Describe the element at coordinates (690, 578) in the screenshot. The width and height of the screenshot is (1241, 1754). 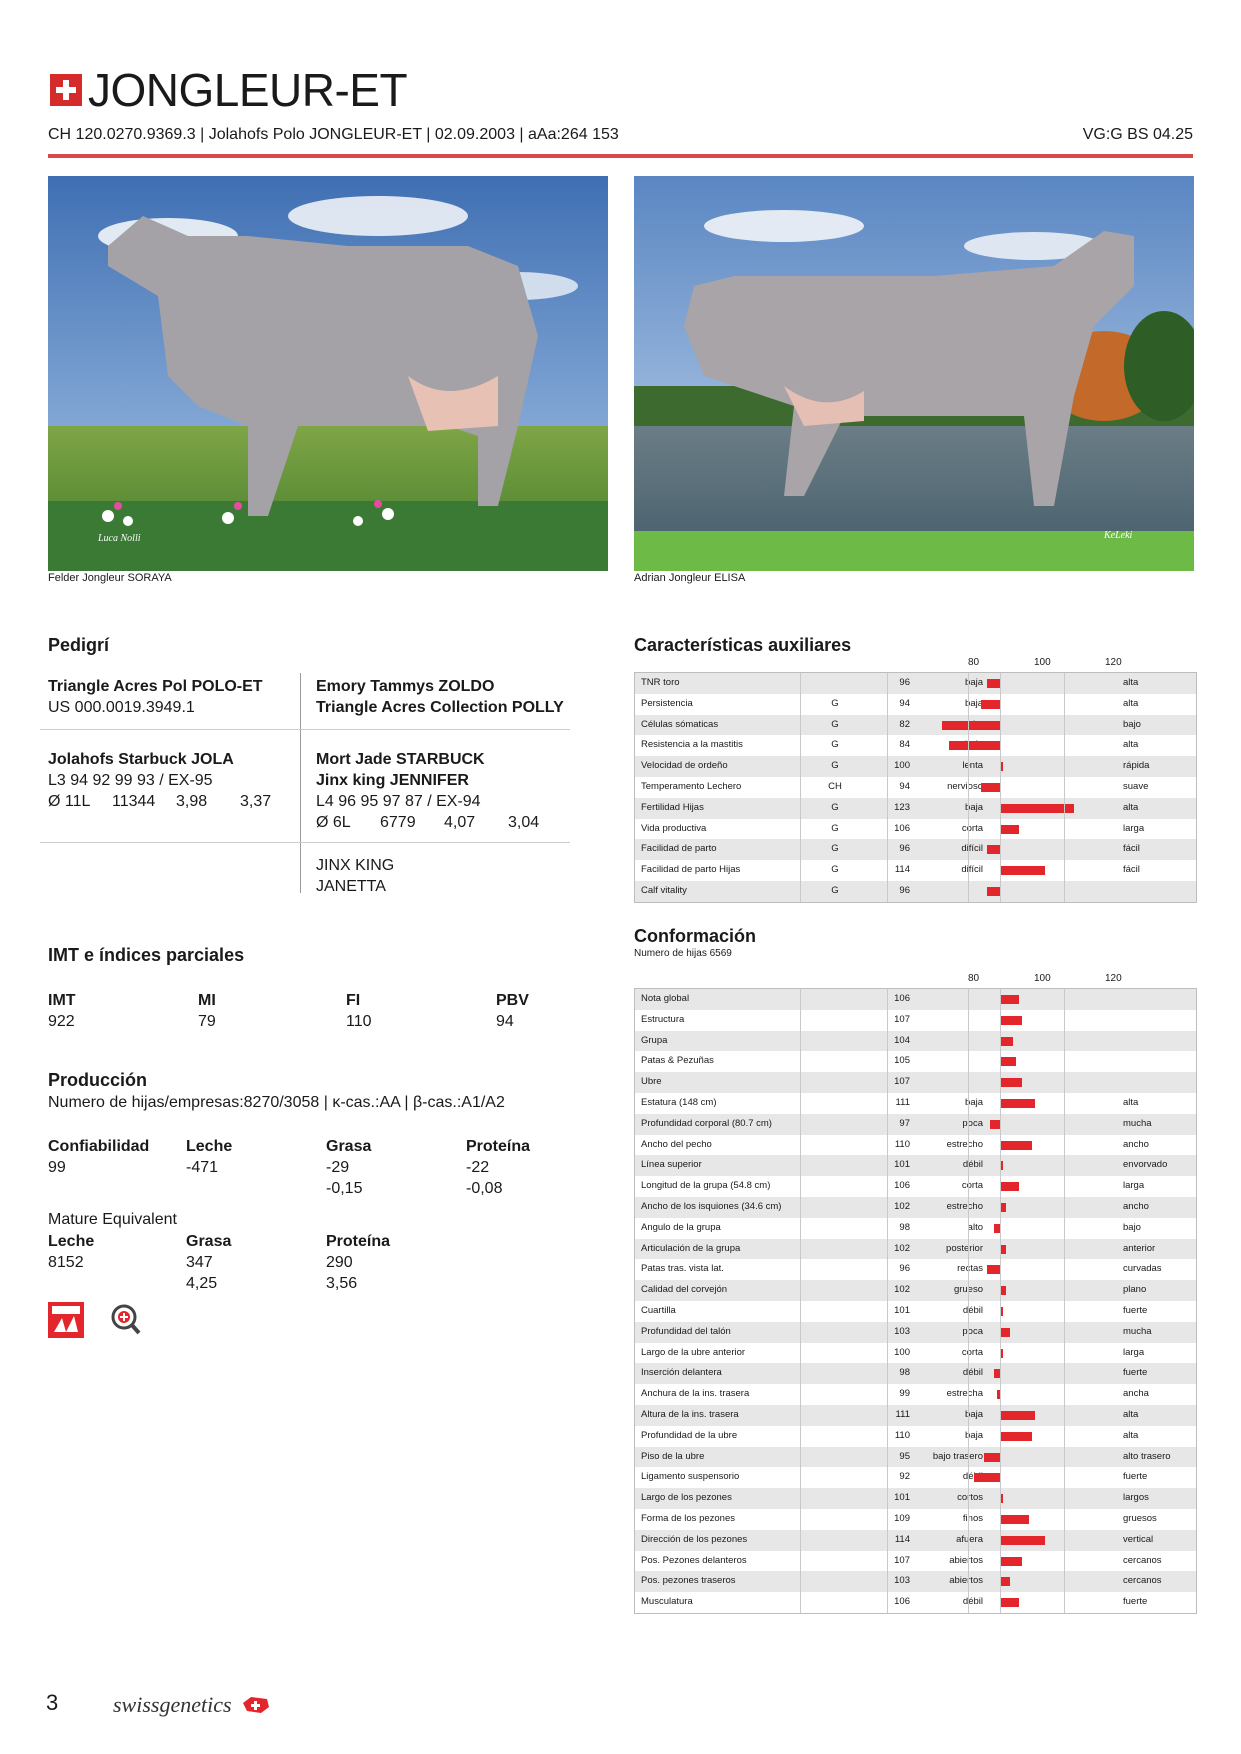
I see `photo-caption-2: Adrian Jongleur ELISA` at that location.